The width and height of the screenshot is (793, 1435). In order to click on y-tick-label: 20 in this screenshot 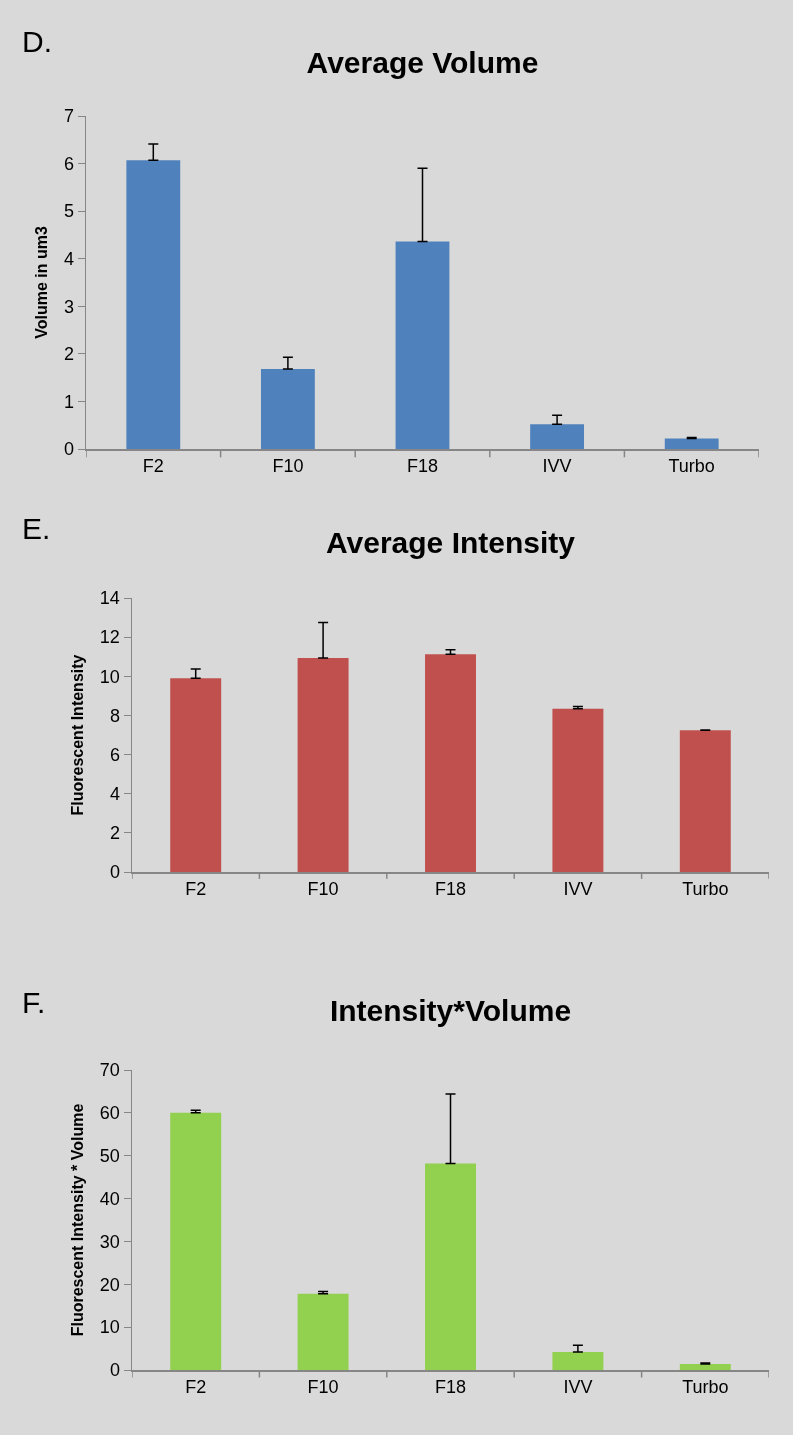, I will do `click(109, 1284)`.